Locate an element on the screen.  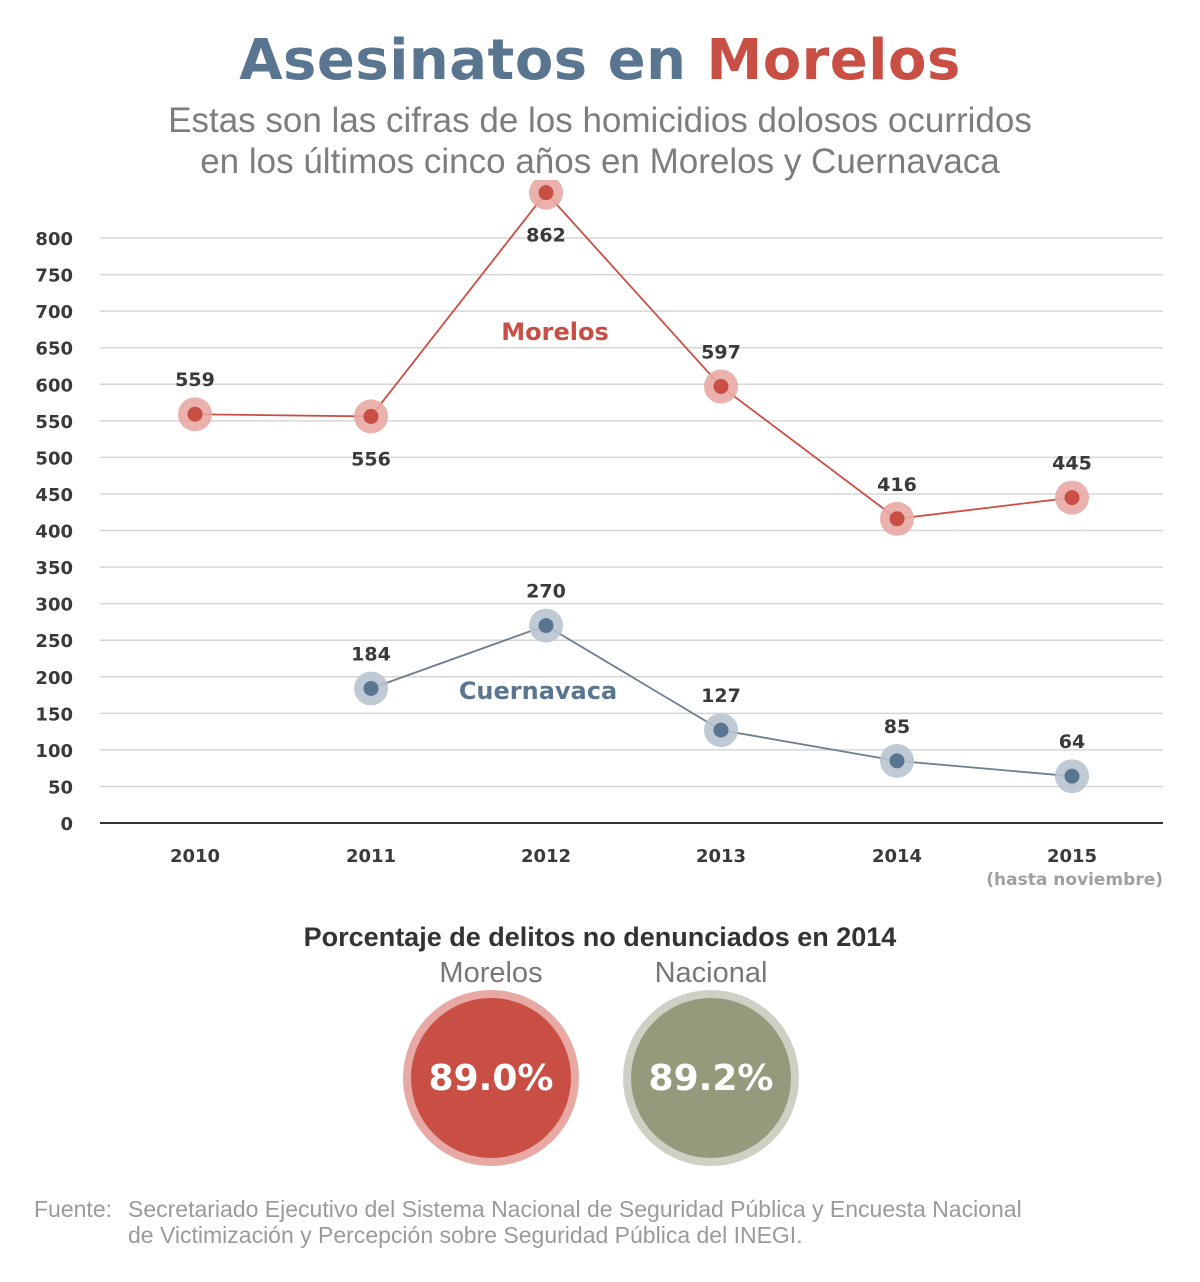
y-tick-label: 700 is located at coordinates (54, 312).